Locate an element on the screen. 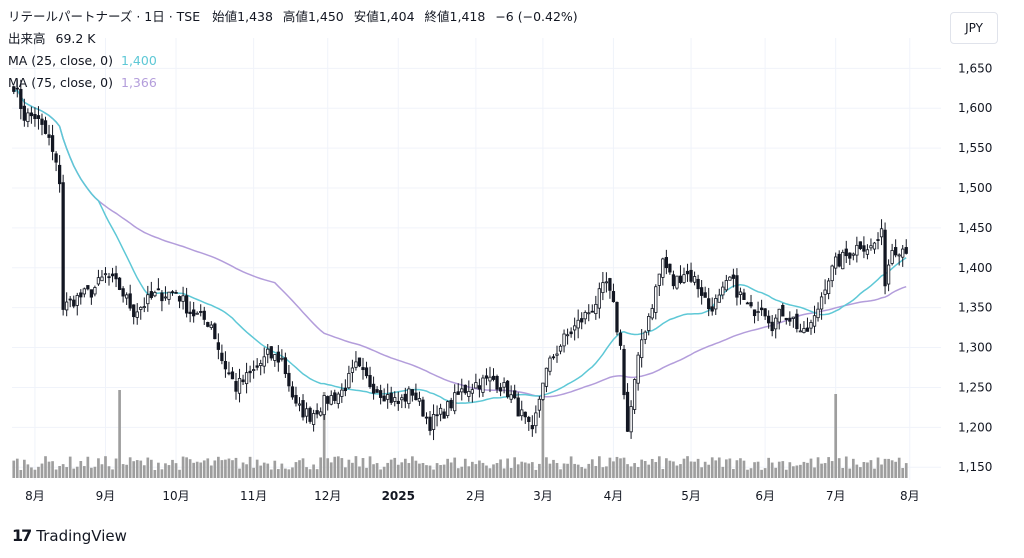 Image resolution: width=1024 pixels, height=558 pixels. ma25-row: MA (25, close, 0) 1,400 is located at coordinates (293, 61).